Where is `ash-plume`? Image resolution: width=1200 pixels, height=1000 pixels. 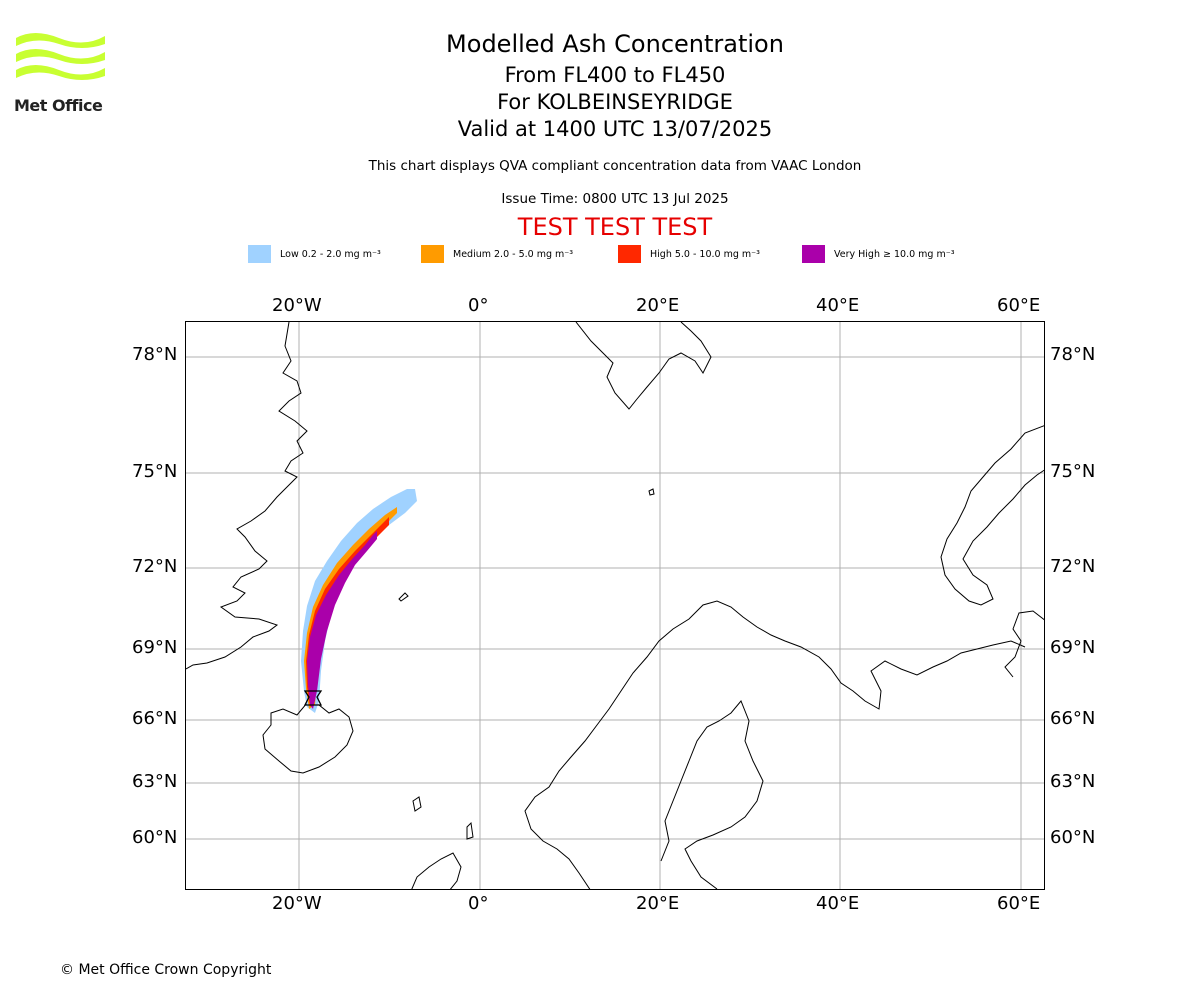
ash-plume is located at coordinates (359, 601).